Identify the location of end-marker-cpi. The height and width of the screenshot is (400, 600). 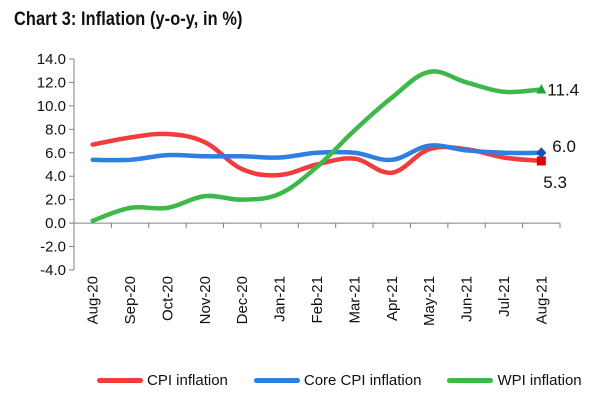
(541, 161).